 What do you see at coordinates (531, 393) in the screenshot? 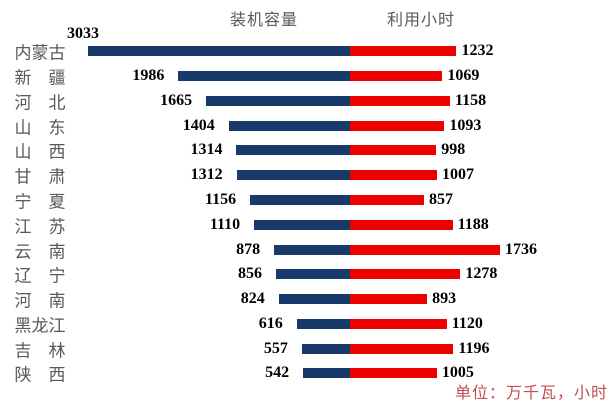
I see `unit-note: 单位：万千瓦，小时` at bounding box center [531, 393].